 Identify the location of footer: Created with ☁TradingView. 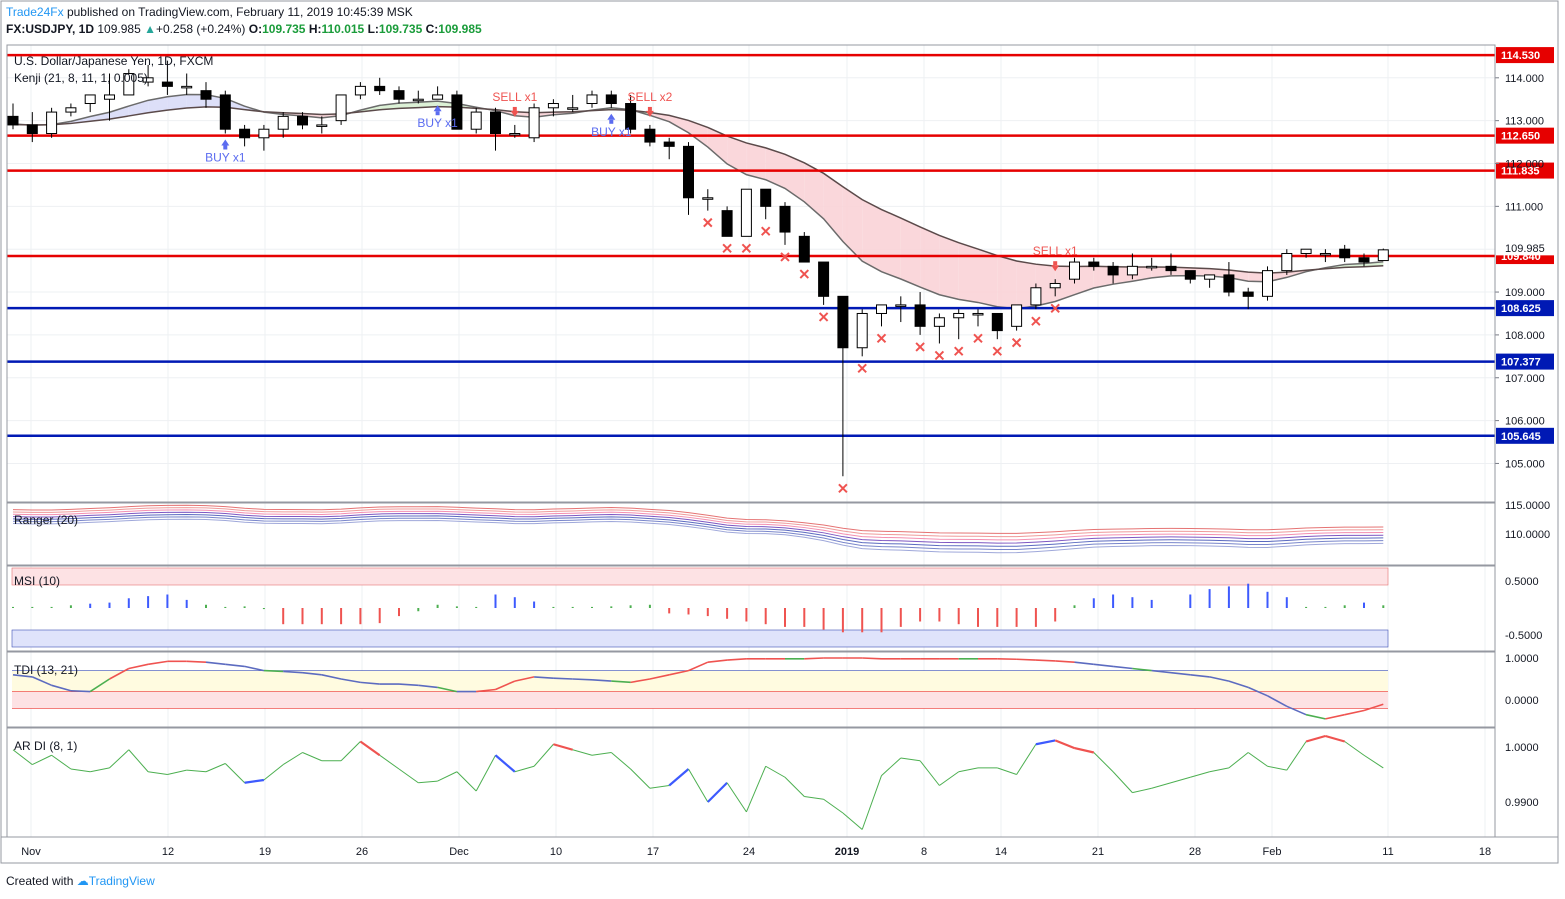
(80, 881).